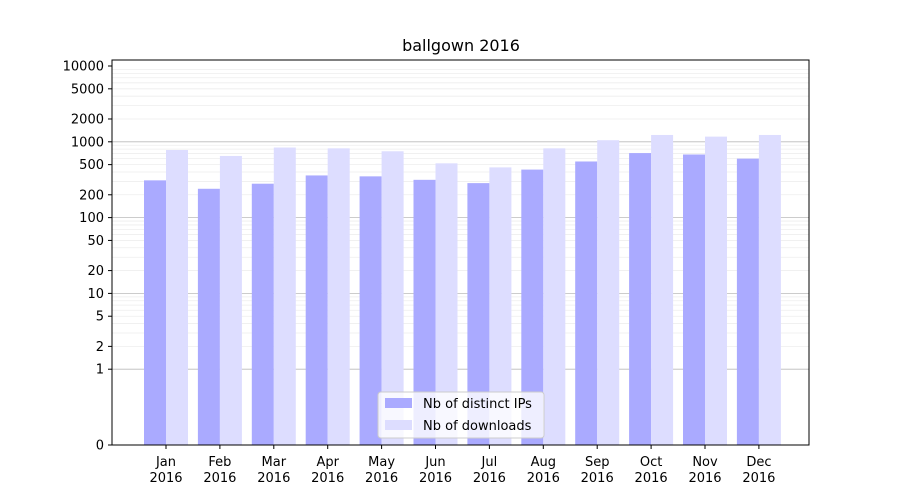  I want to click on legend: Nb of distinct IPs Nb of downloads, so click(461, 415).